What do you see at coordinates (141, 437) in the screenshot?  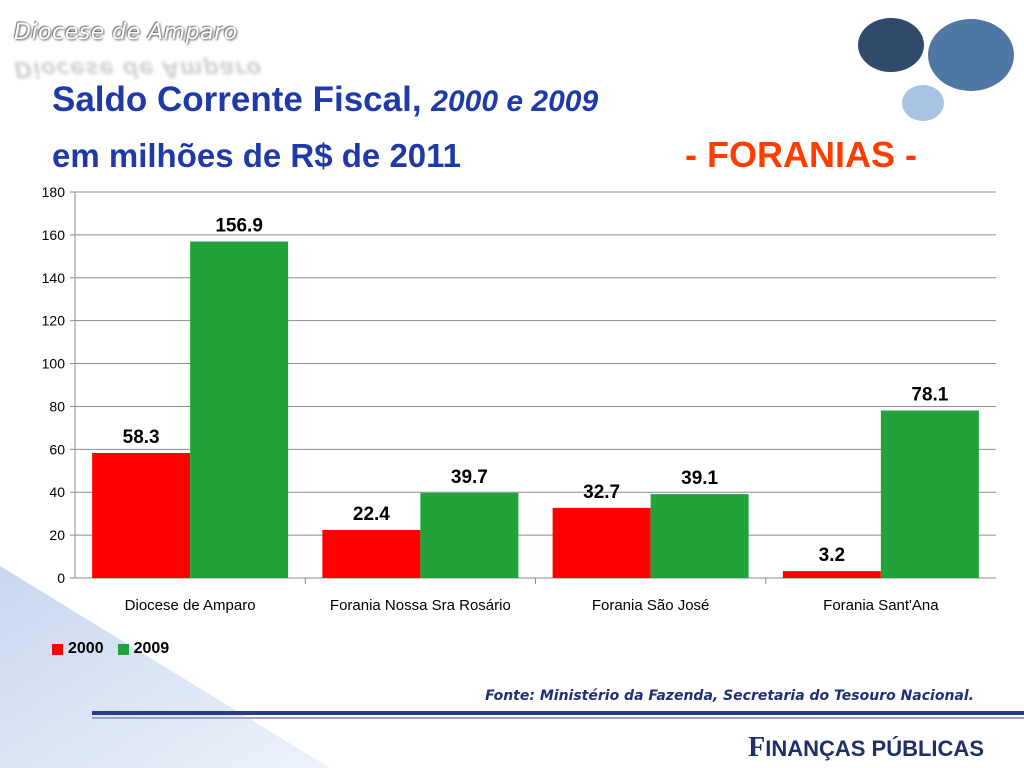 I see `data-label-2000-0: 58.3` at bounding box center [141, 437].